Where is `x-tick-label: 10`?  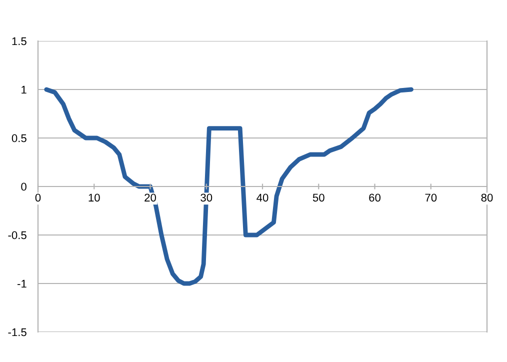 x-tick-label: 10 is located at coordinates (94, 198).